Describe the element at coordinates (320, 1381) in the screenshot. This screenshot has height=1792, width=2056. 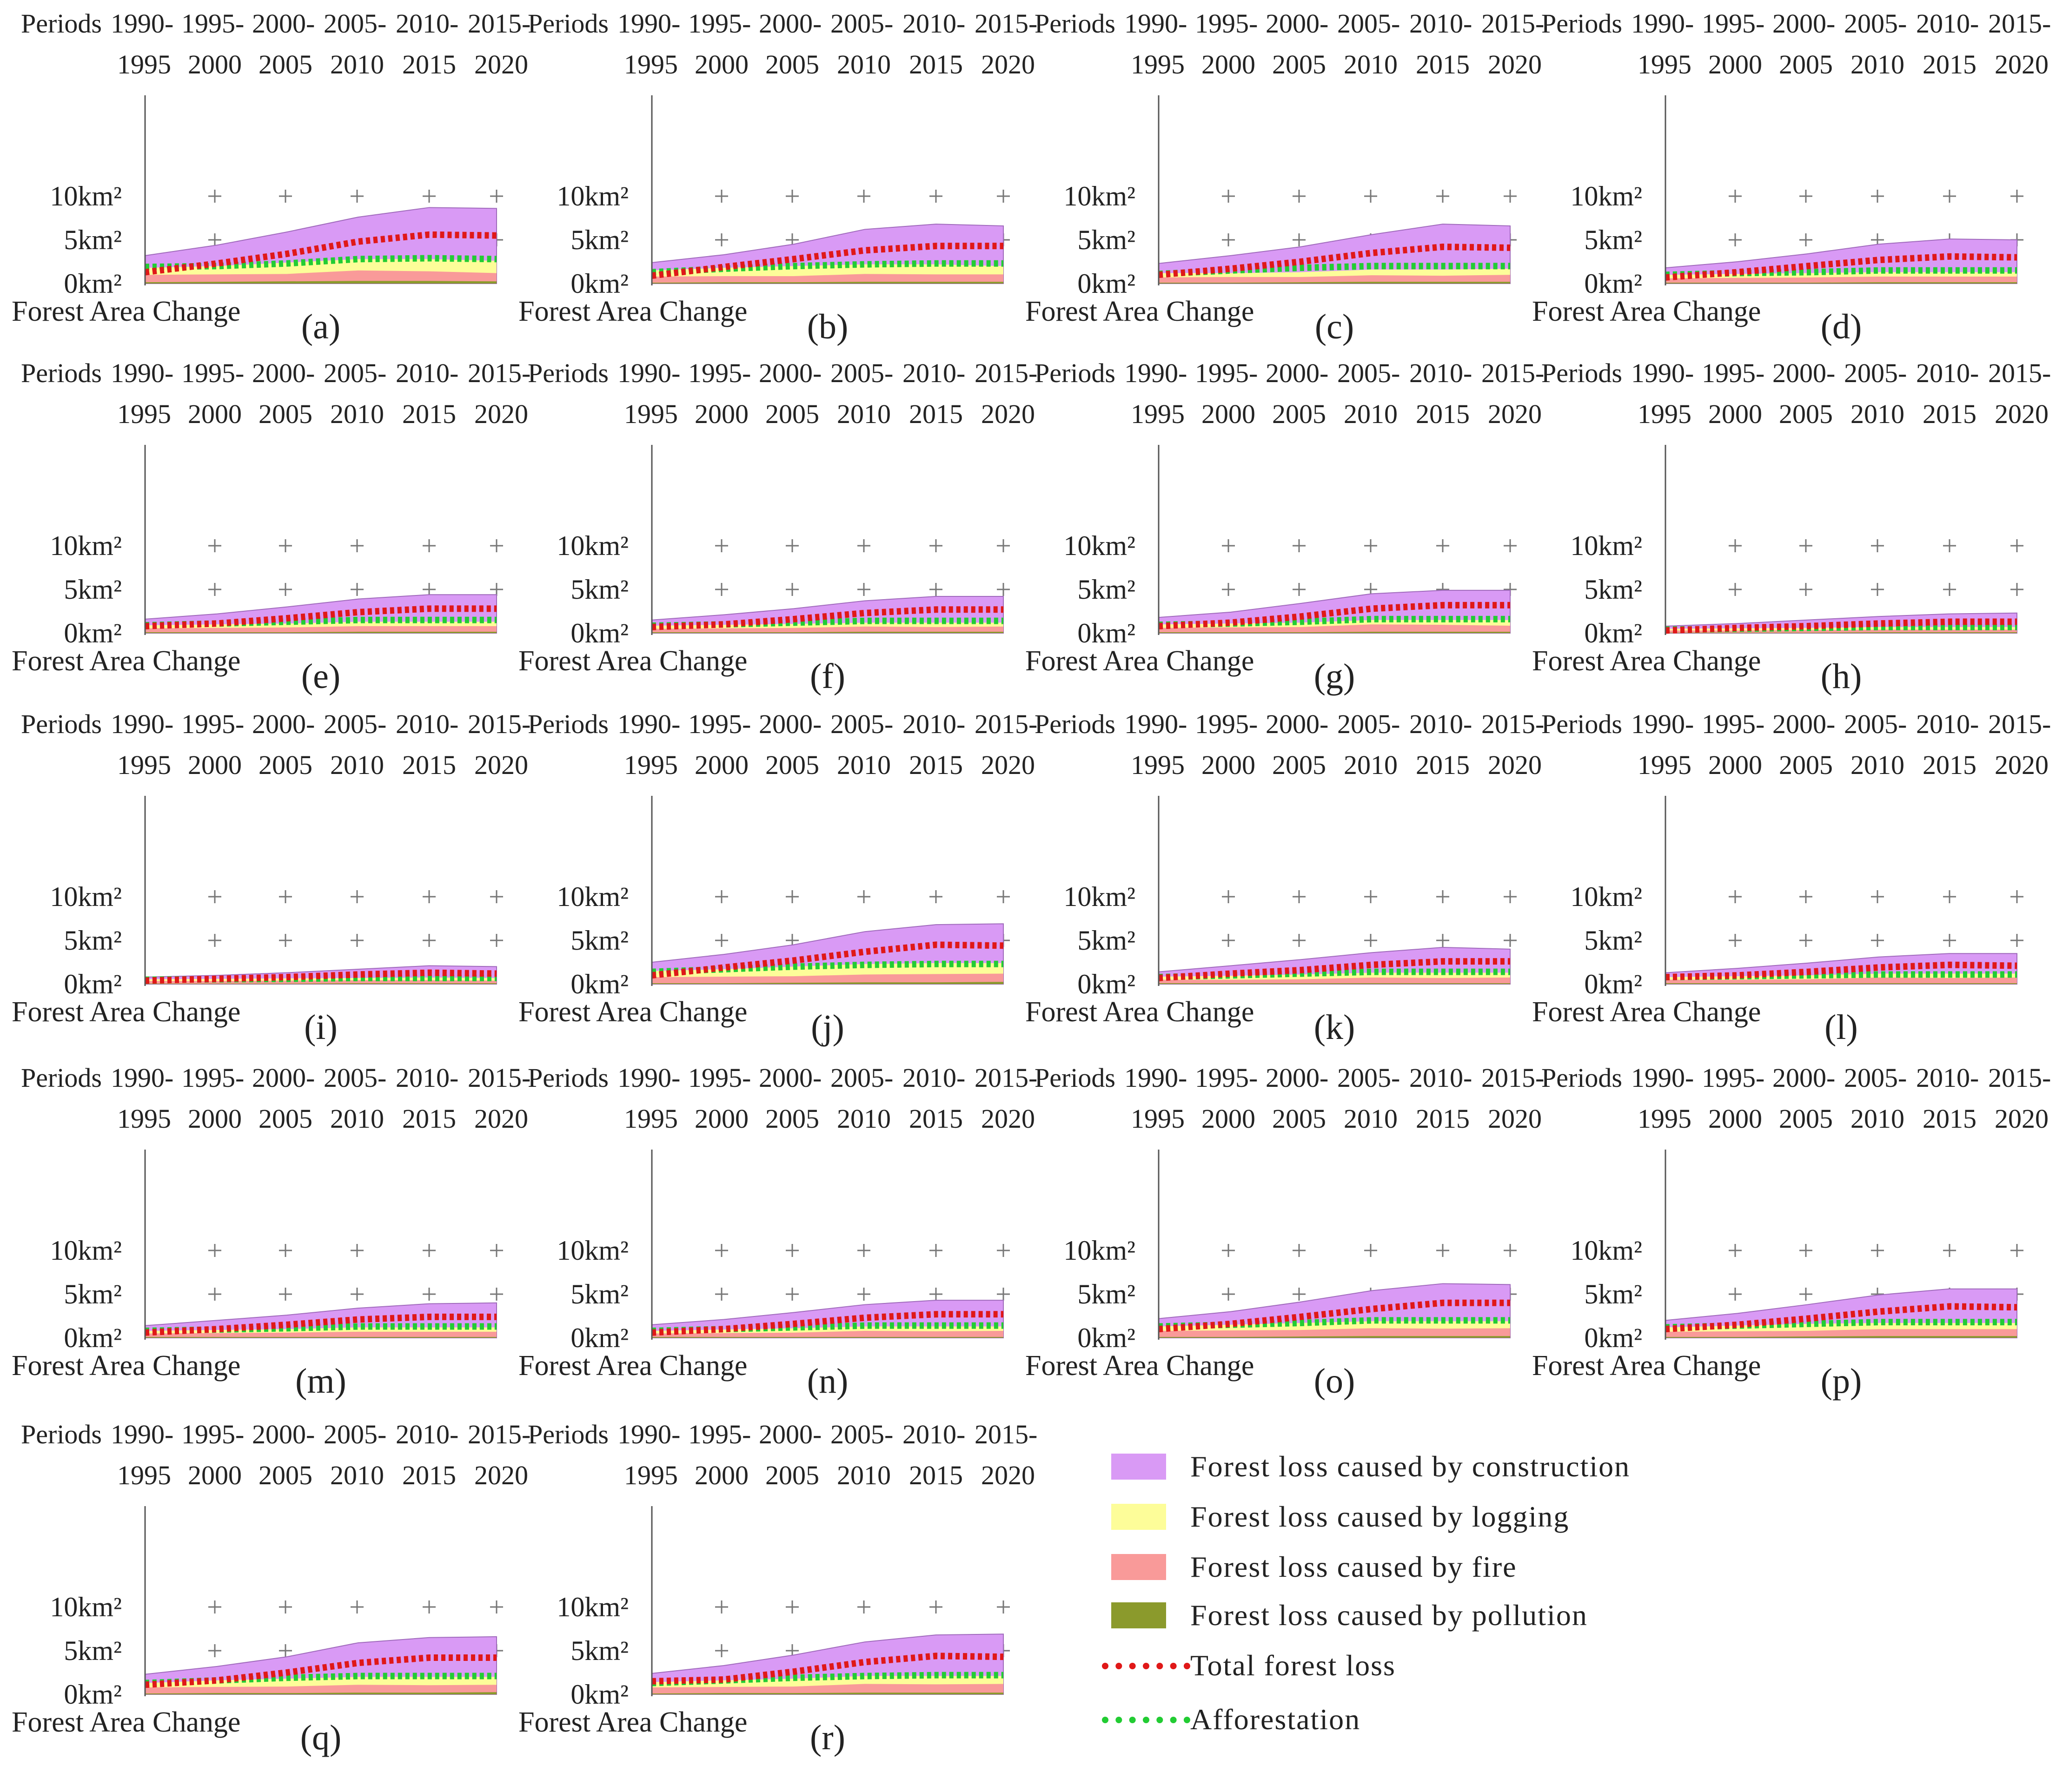
I see `panel-label: (m)` at that location.